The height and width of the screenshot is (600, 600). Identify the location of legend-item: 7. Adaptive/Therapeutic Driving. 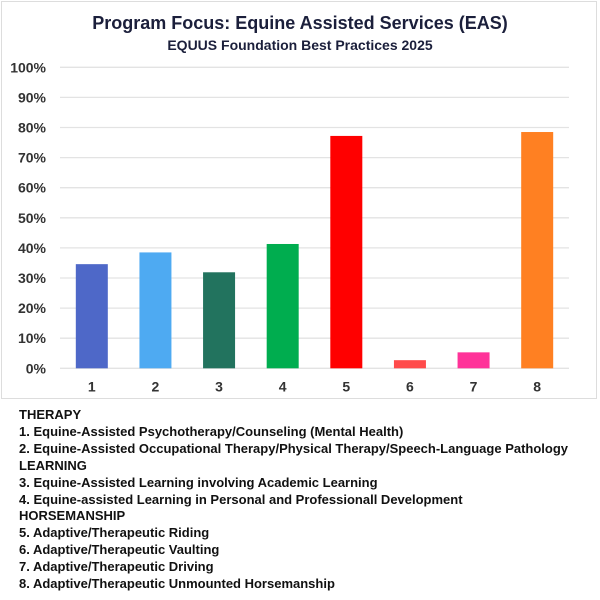
(116, 567).